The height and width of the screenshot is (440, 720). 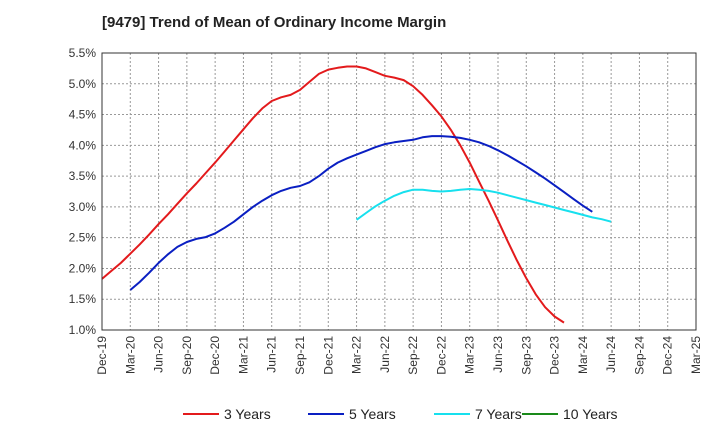 I want to click on x-tick-label: Mar-21, so click(x=243, y=355).